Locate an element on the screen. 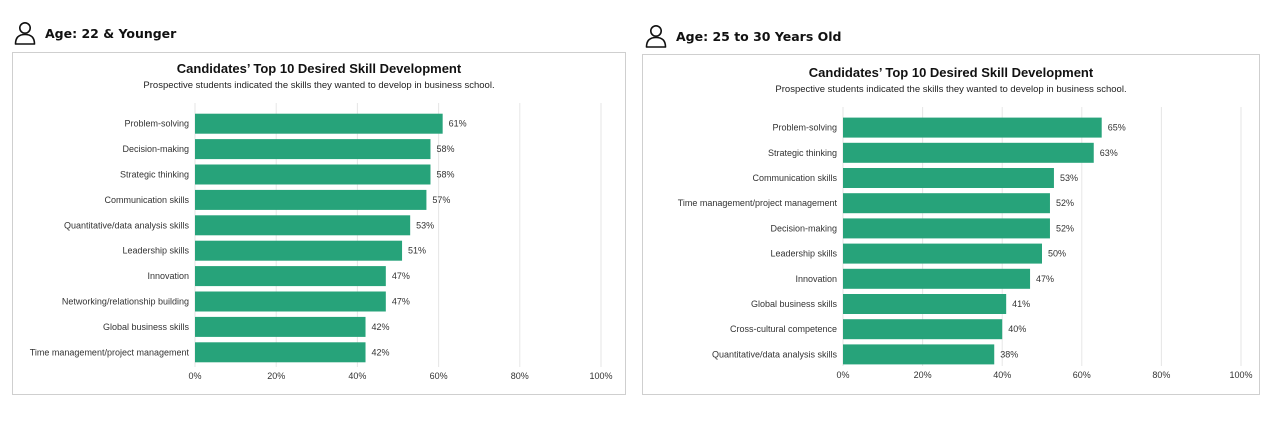 Image resolution: width=1269 pixels, height=425 pixels. category-label: Cross-cultural competence is located at coordinates (783, 329).